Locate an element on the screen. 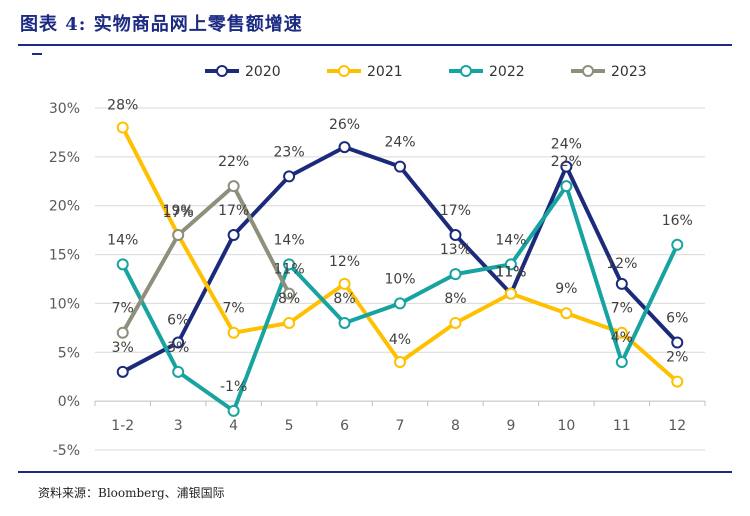 The width and height of the screenshot is (750, 516). legend-label-2023: 2023 is located at coordinates (629, 72).